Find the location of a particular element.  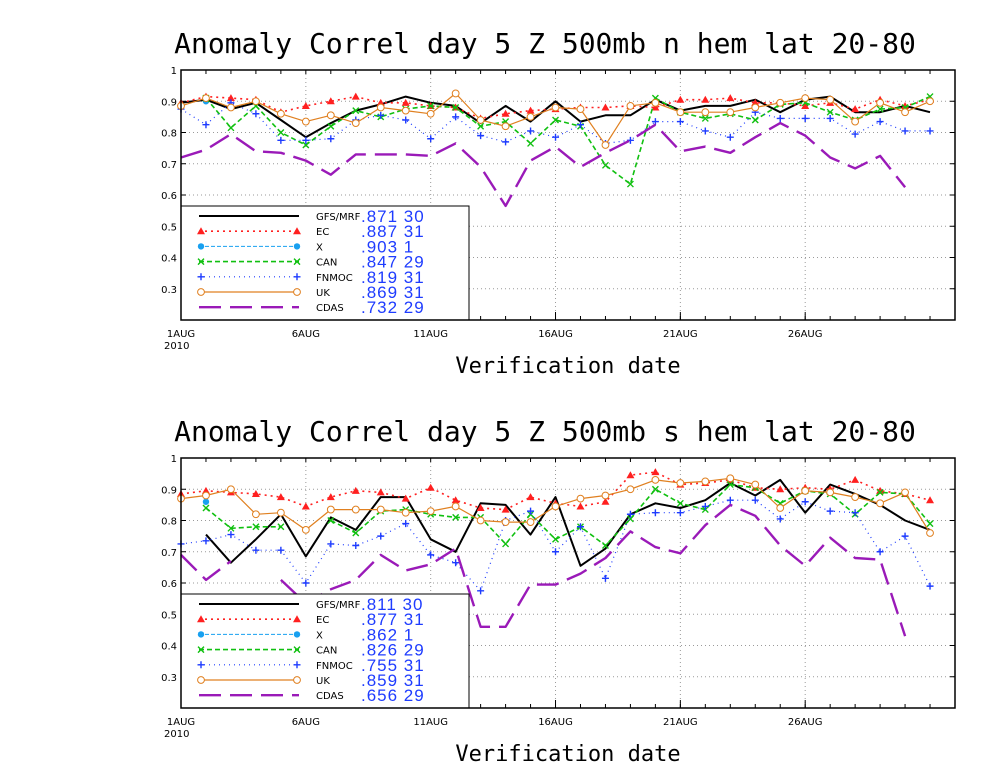

legend-series-name: X is located at coordinates (319, 247).